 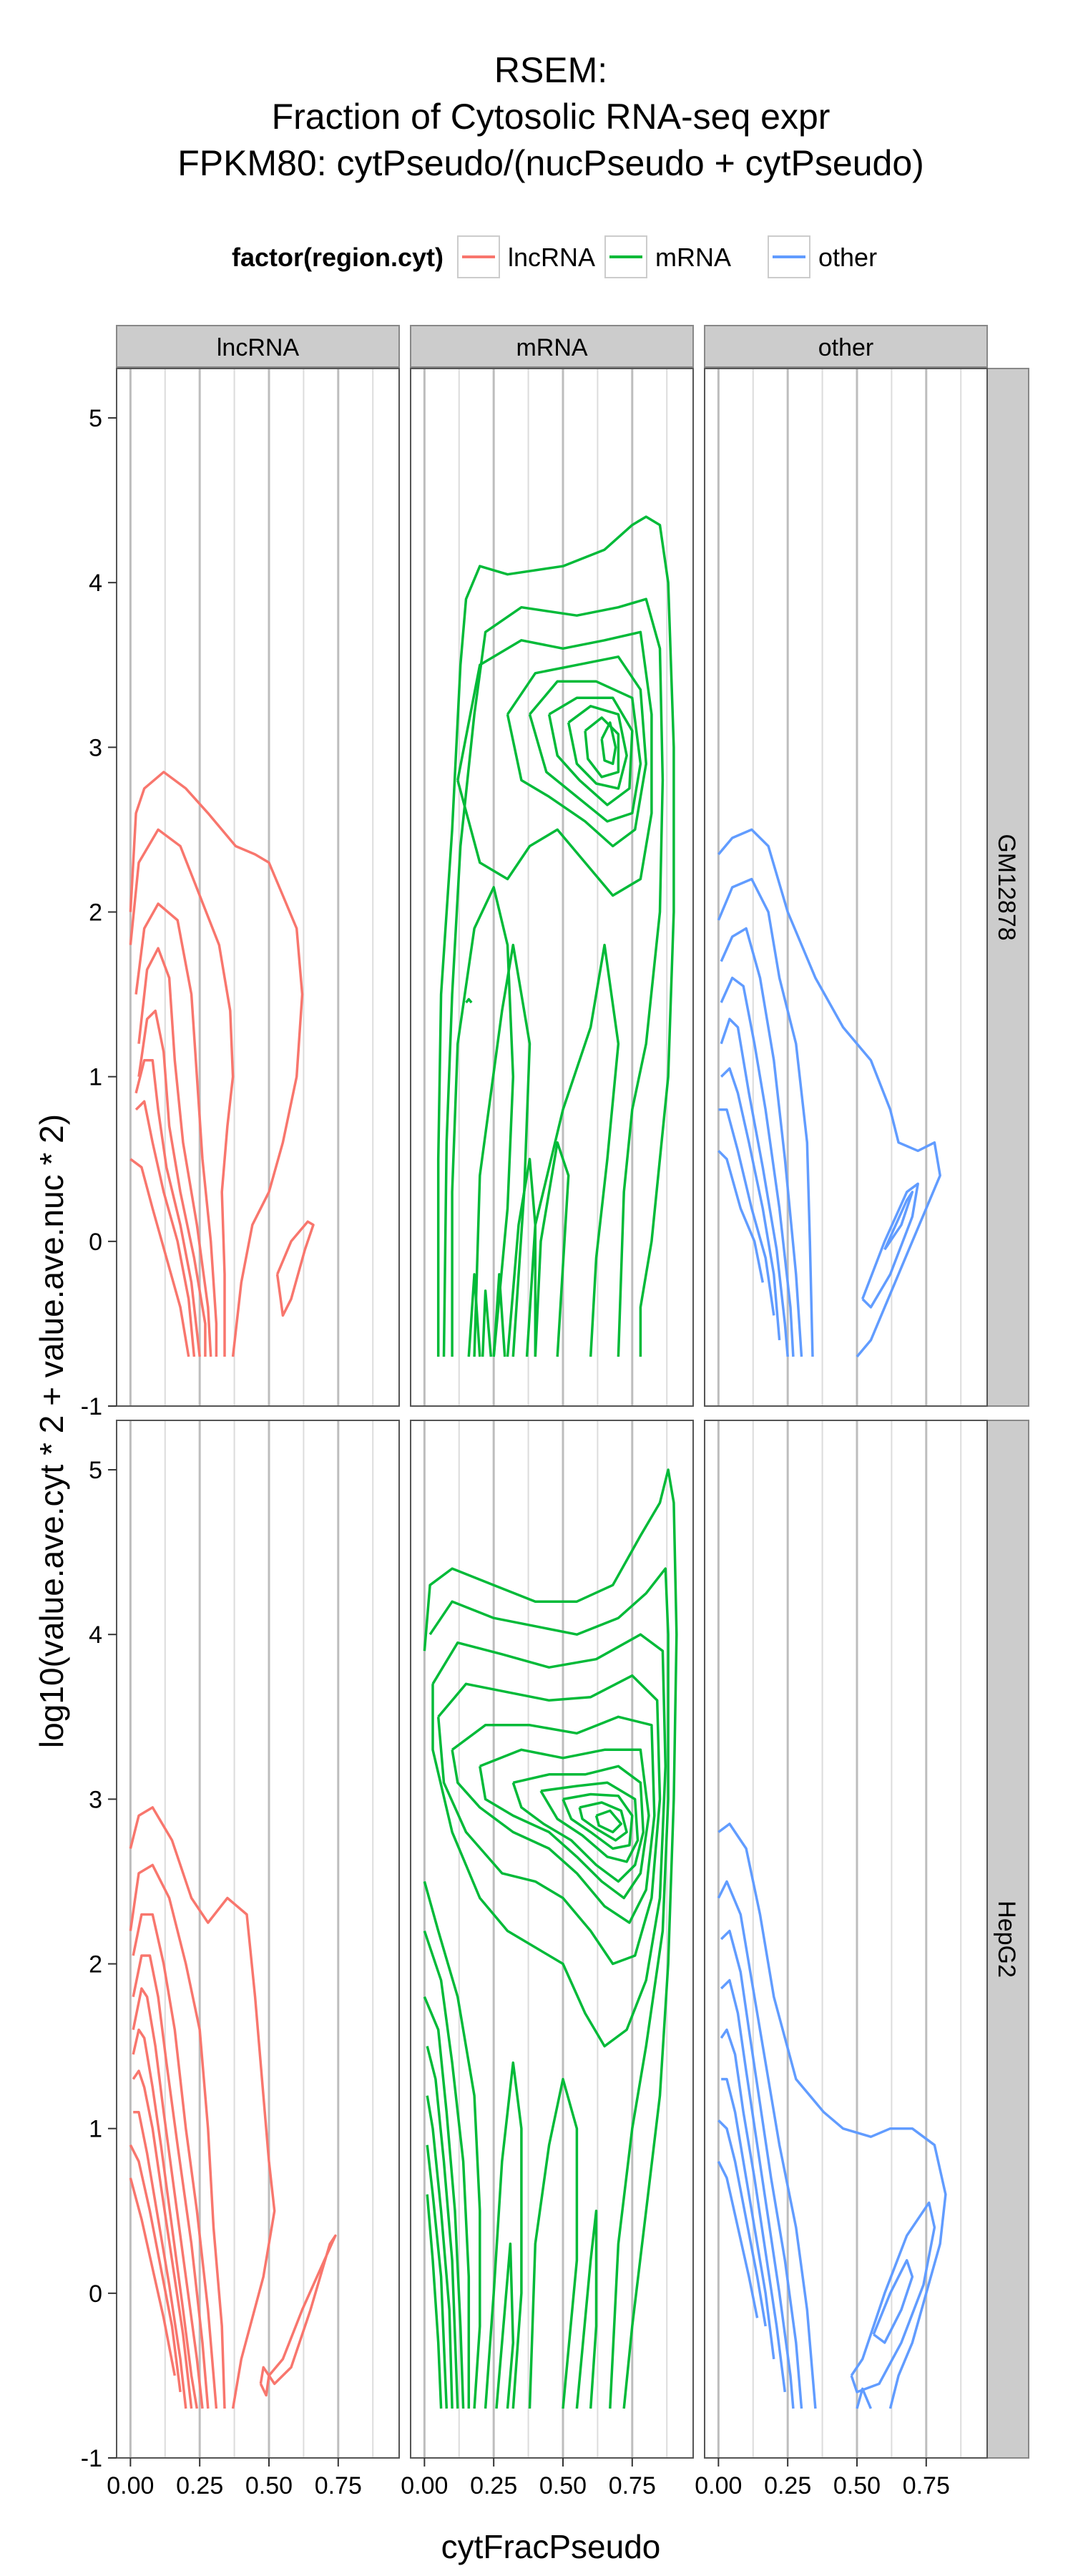 I want to click on legend-label: other, so click(x=848, y=257).